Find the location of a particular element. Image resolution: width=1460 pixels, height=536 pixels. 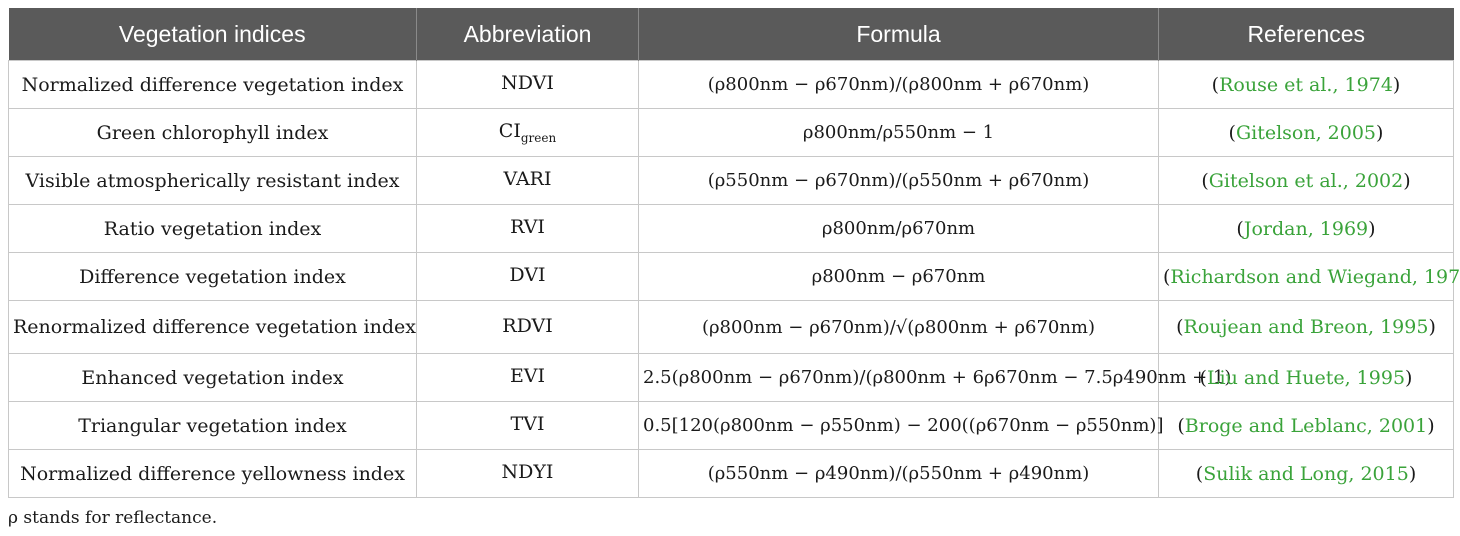

cell-abbreviation: VARI is located at coordinates (527, 180).